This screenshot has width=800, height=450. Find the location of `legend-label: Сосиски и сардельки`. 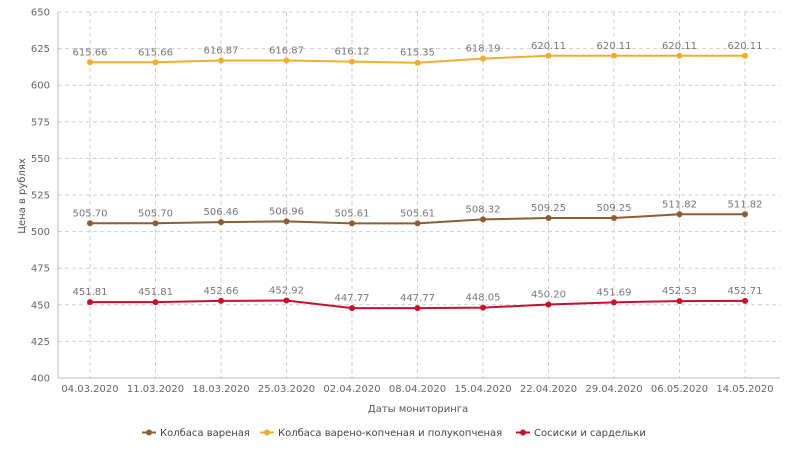

legend-label: Сосиски и сардельки is located at coordinates (590, 433).